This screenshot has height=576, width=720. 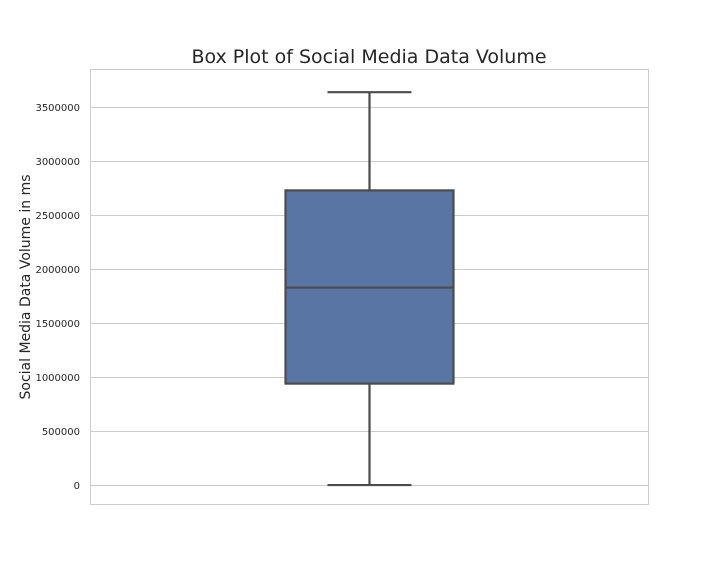 I want to click on y-tick-label: 3500000, so click(x=57, y=108).